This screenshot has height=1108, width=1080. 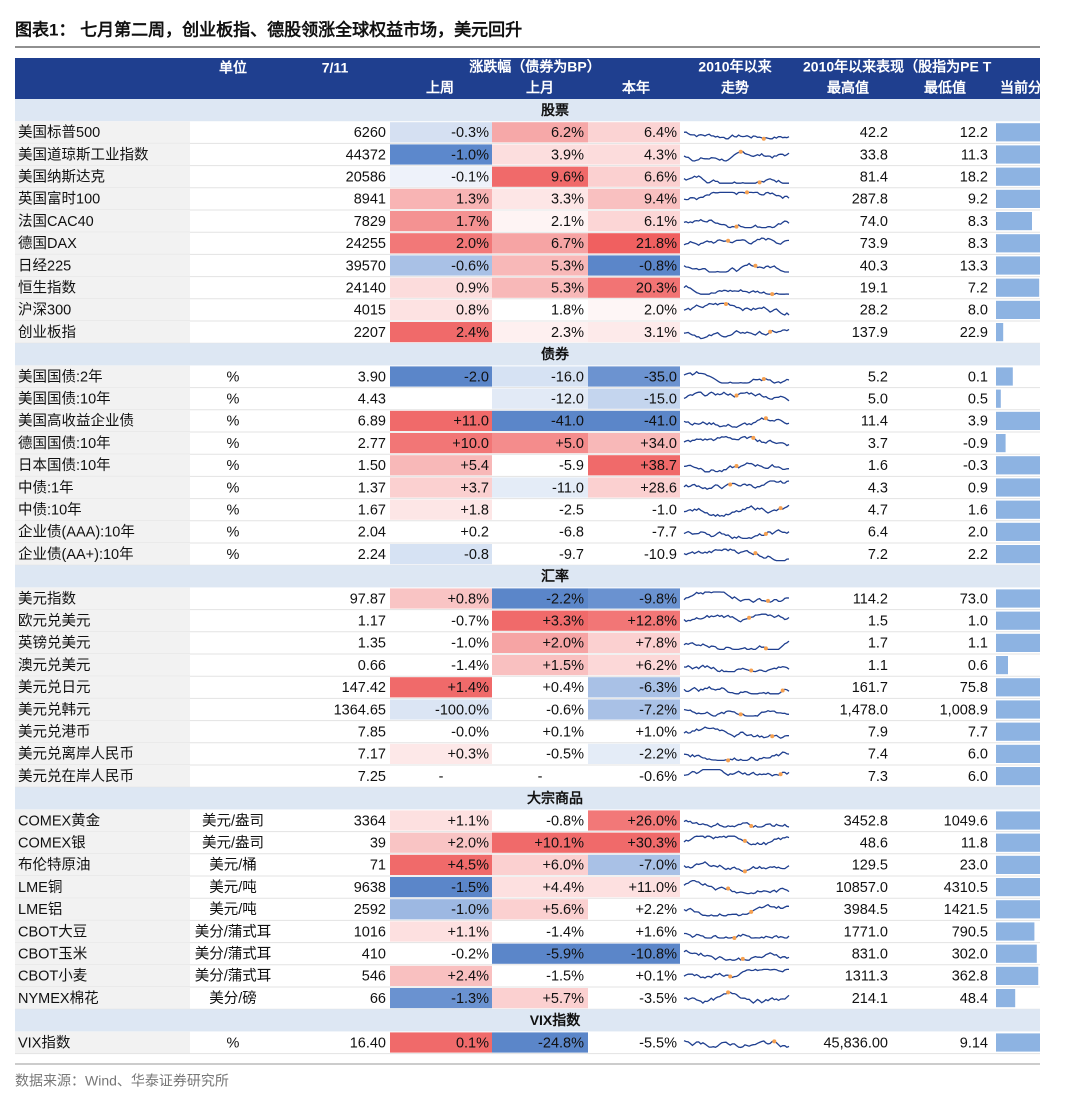 I want to click on cell: 73.0, so click(x=974, y=599).